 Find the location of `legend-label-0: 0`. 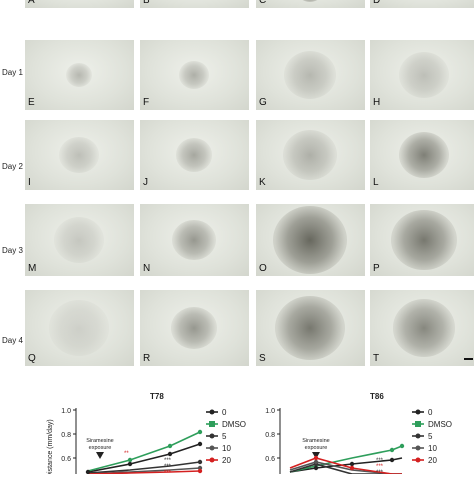

legend-label-0: 0 is located at coordinates (430, 412).